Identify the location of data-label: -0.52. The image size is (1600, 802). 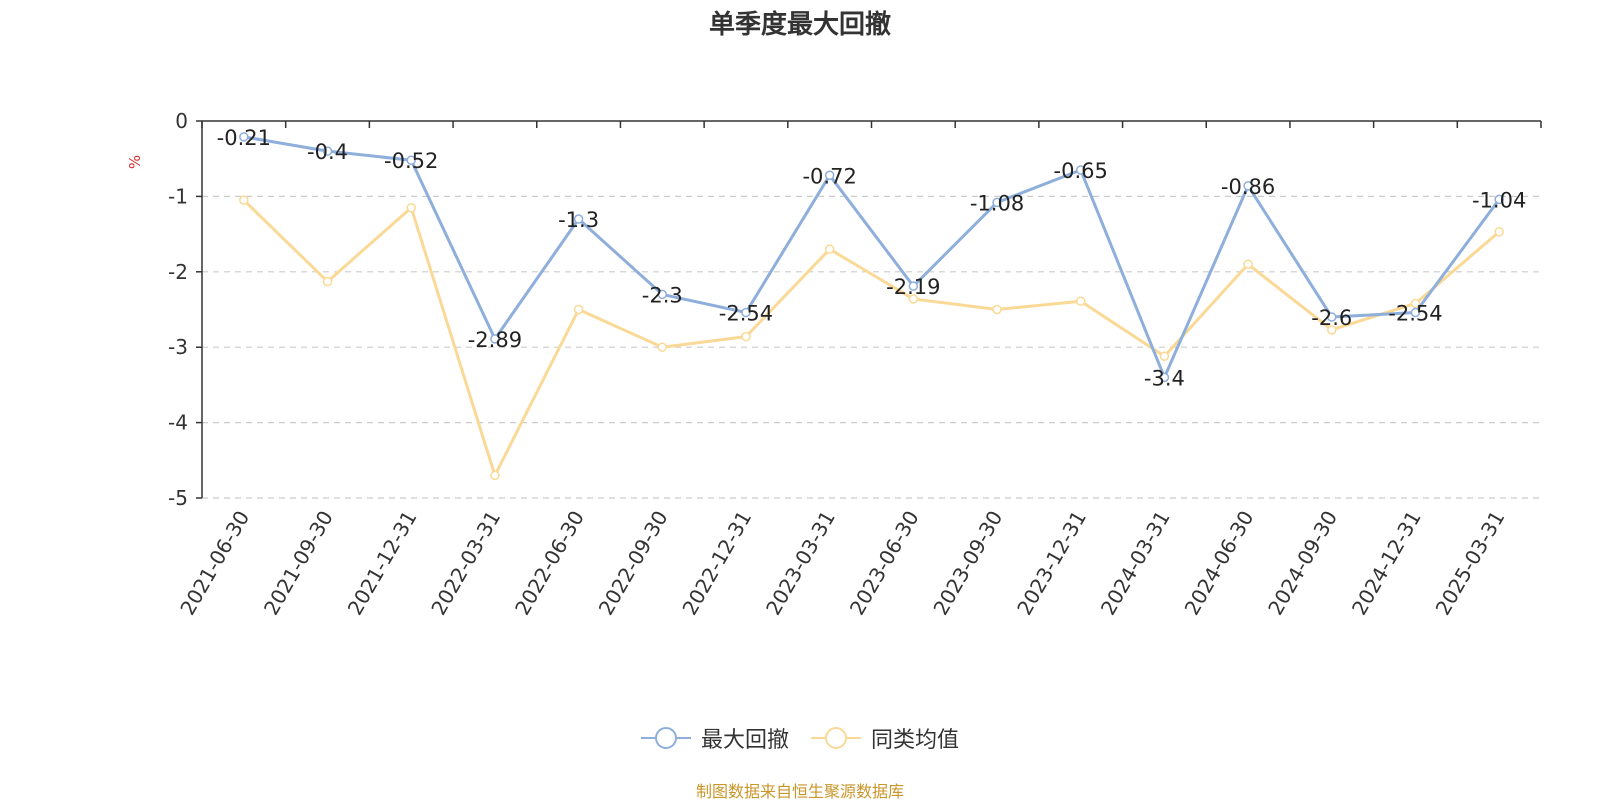
(411, 161).